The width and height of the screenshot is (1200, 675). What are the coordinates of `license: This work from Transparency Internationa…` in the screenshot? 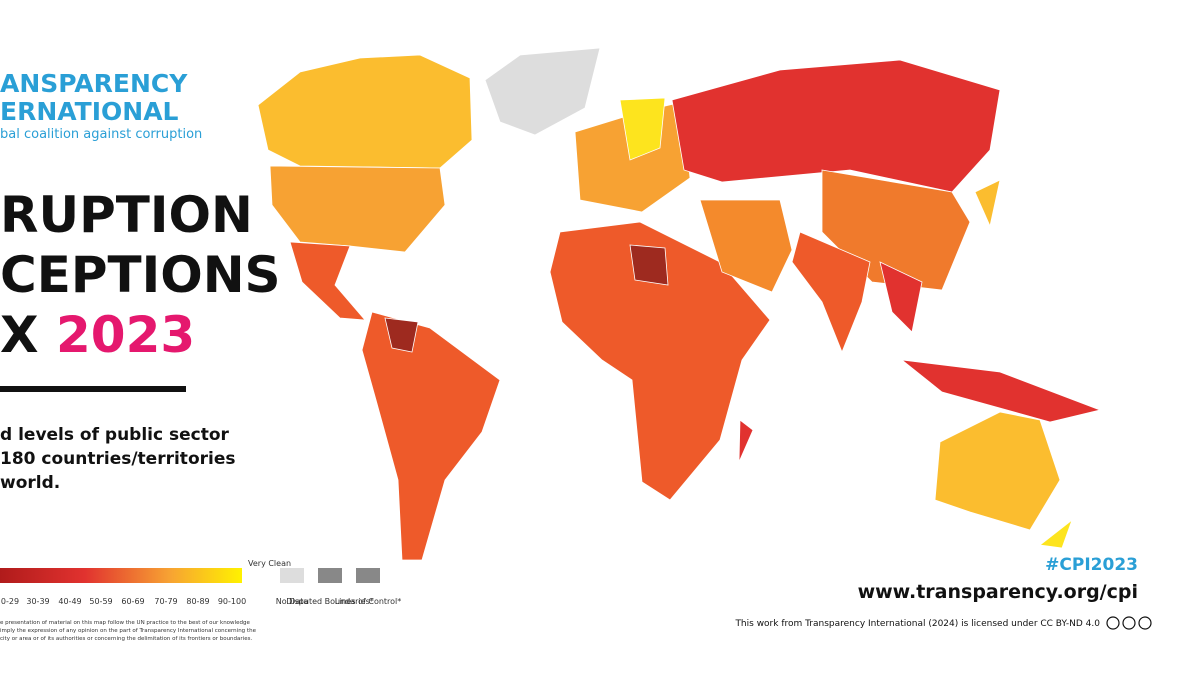 It's located at (917, 624).